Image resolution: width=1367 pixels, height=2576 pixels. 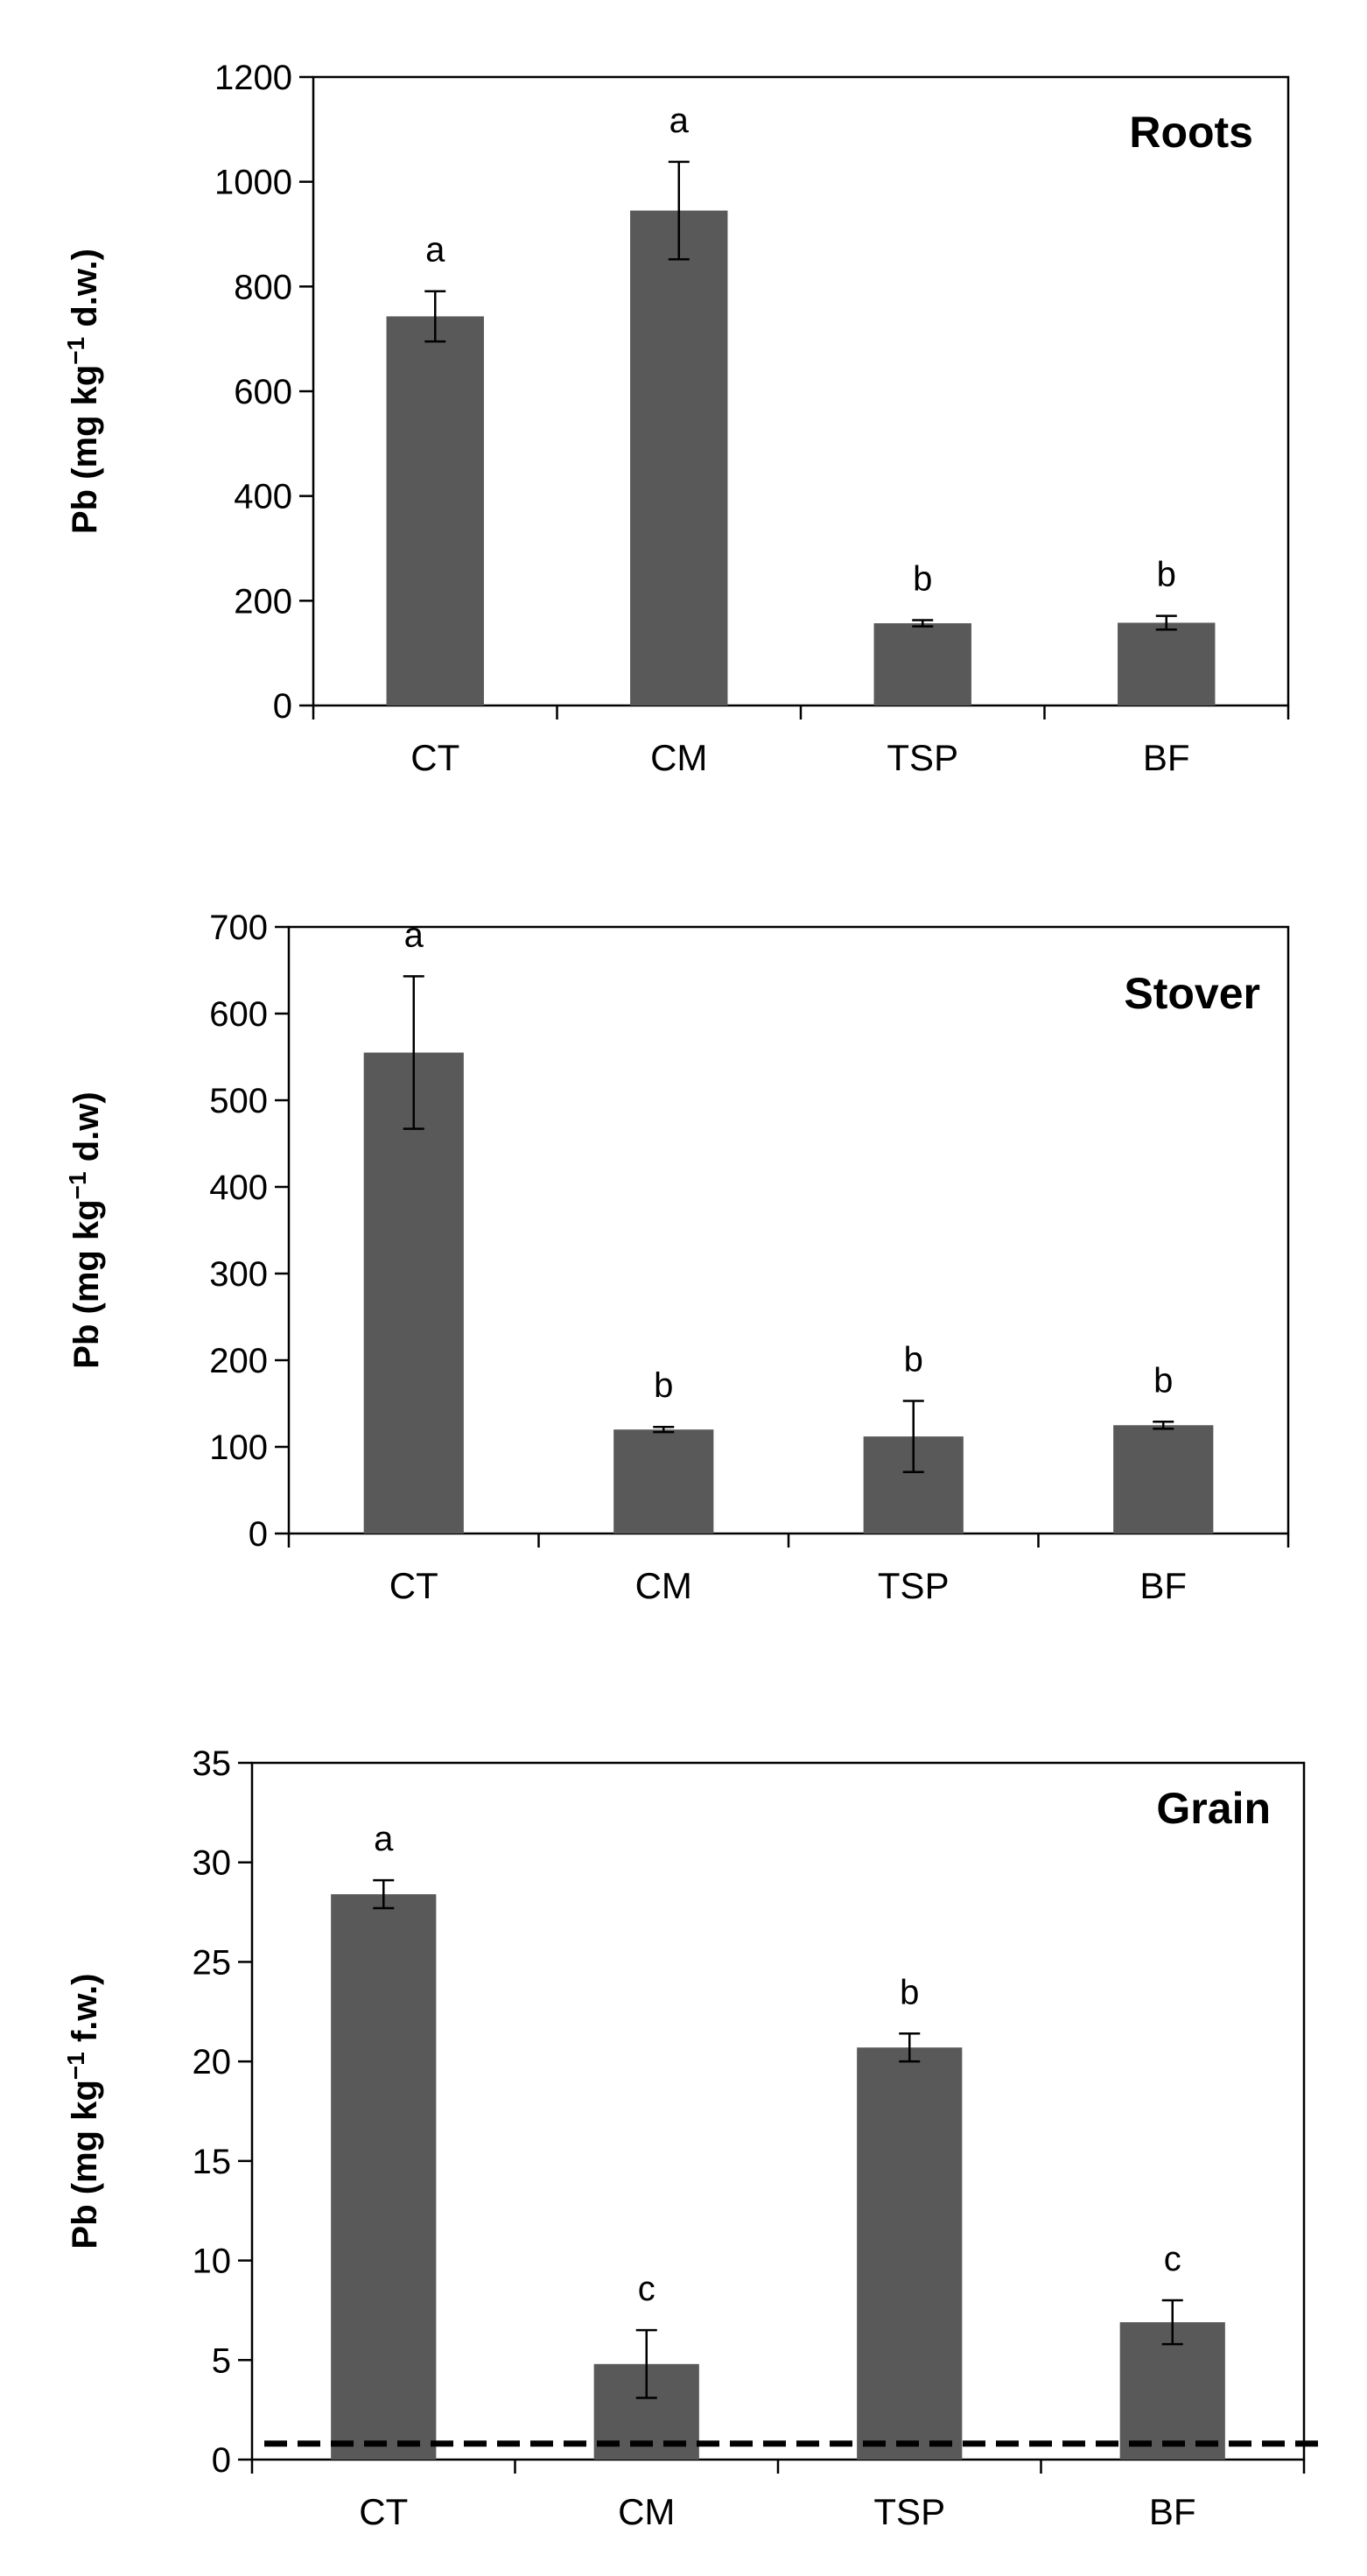 I want to click on y-axis-label-suffix: f.w.), so click(x=85, y=2014).